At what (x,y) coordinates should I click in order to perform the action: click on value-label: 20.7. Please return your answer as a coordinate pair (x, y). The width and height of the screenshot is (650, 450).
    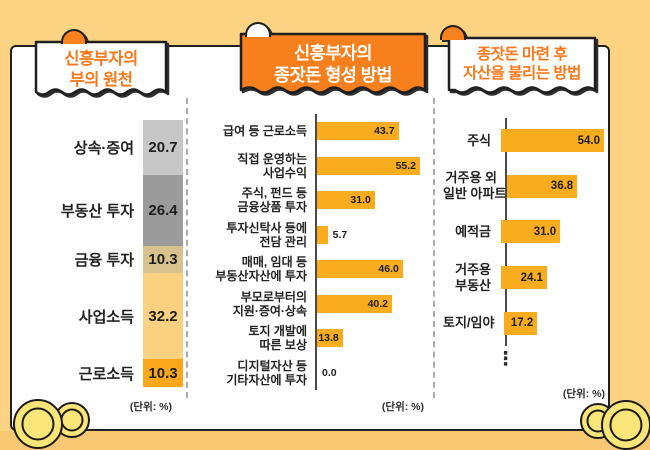
    Looking at the image, I should click on (163, 148).